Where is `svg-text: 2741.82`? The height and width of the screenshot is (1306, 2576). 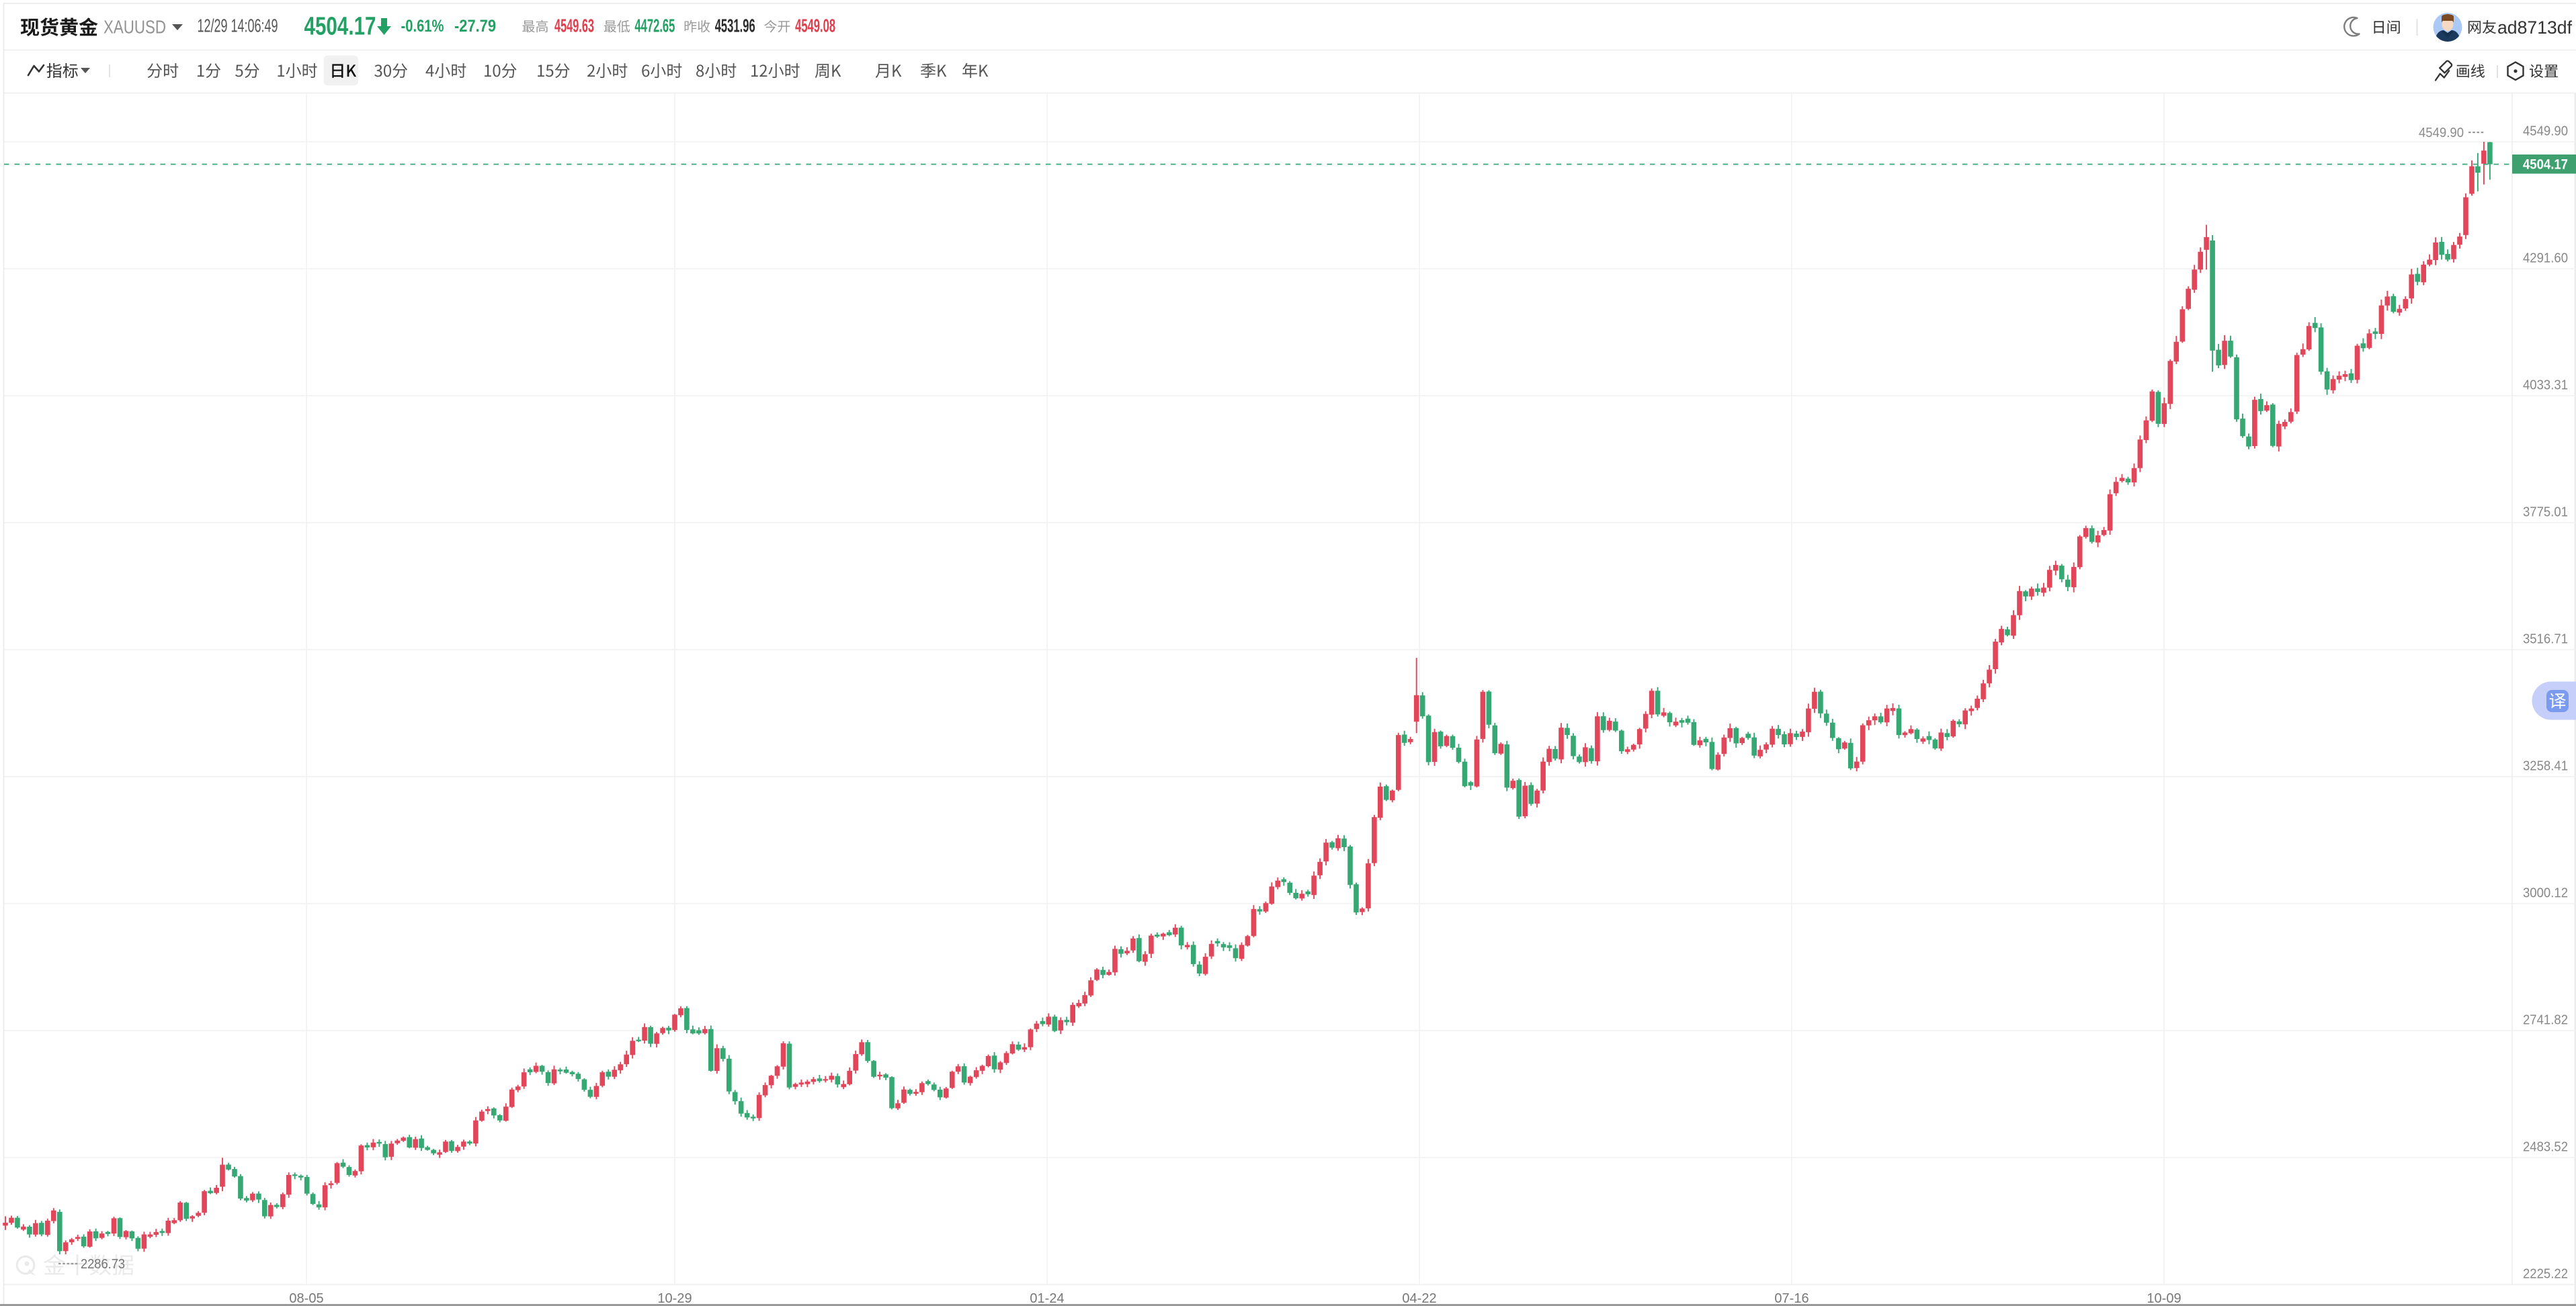 svg-text: 2741.82 is located at coordinates (2545, 1021).